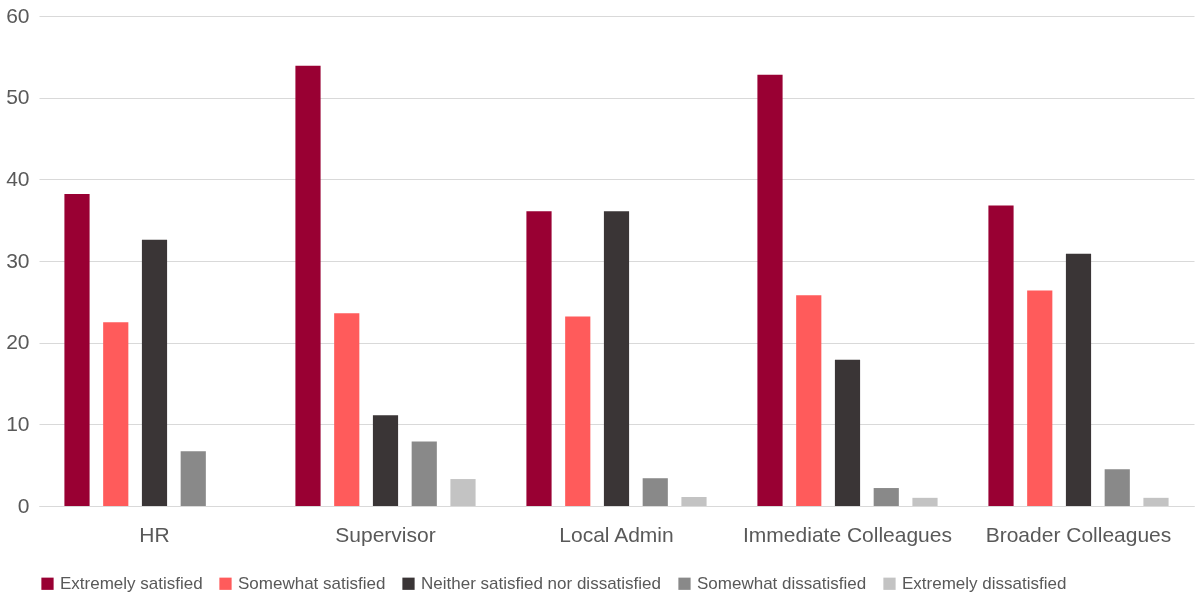 This screenshot has width=1199, height=602. What do you see at coordinates (1078, 534) in the screenshot?
I see `x-tick-label: Broader Colleagues` at bounding box center [1078, 534].